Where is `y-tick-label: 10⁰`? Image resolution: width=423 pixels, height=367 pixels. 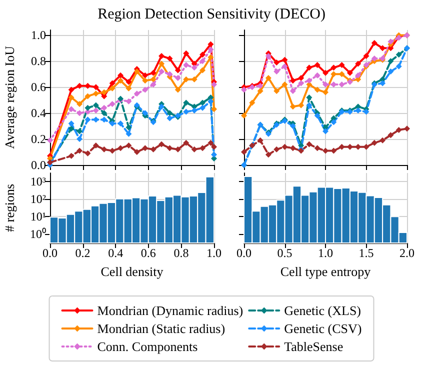 y-tick-label: 10⁰ is located at coordinates (38, 233).